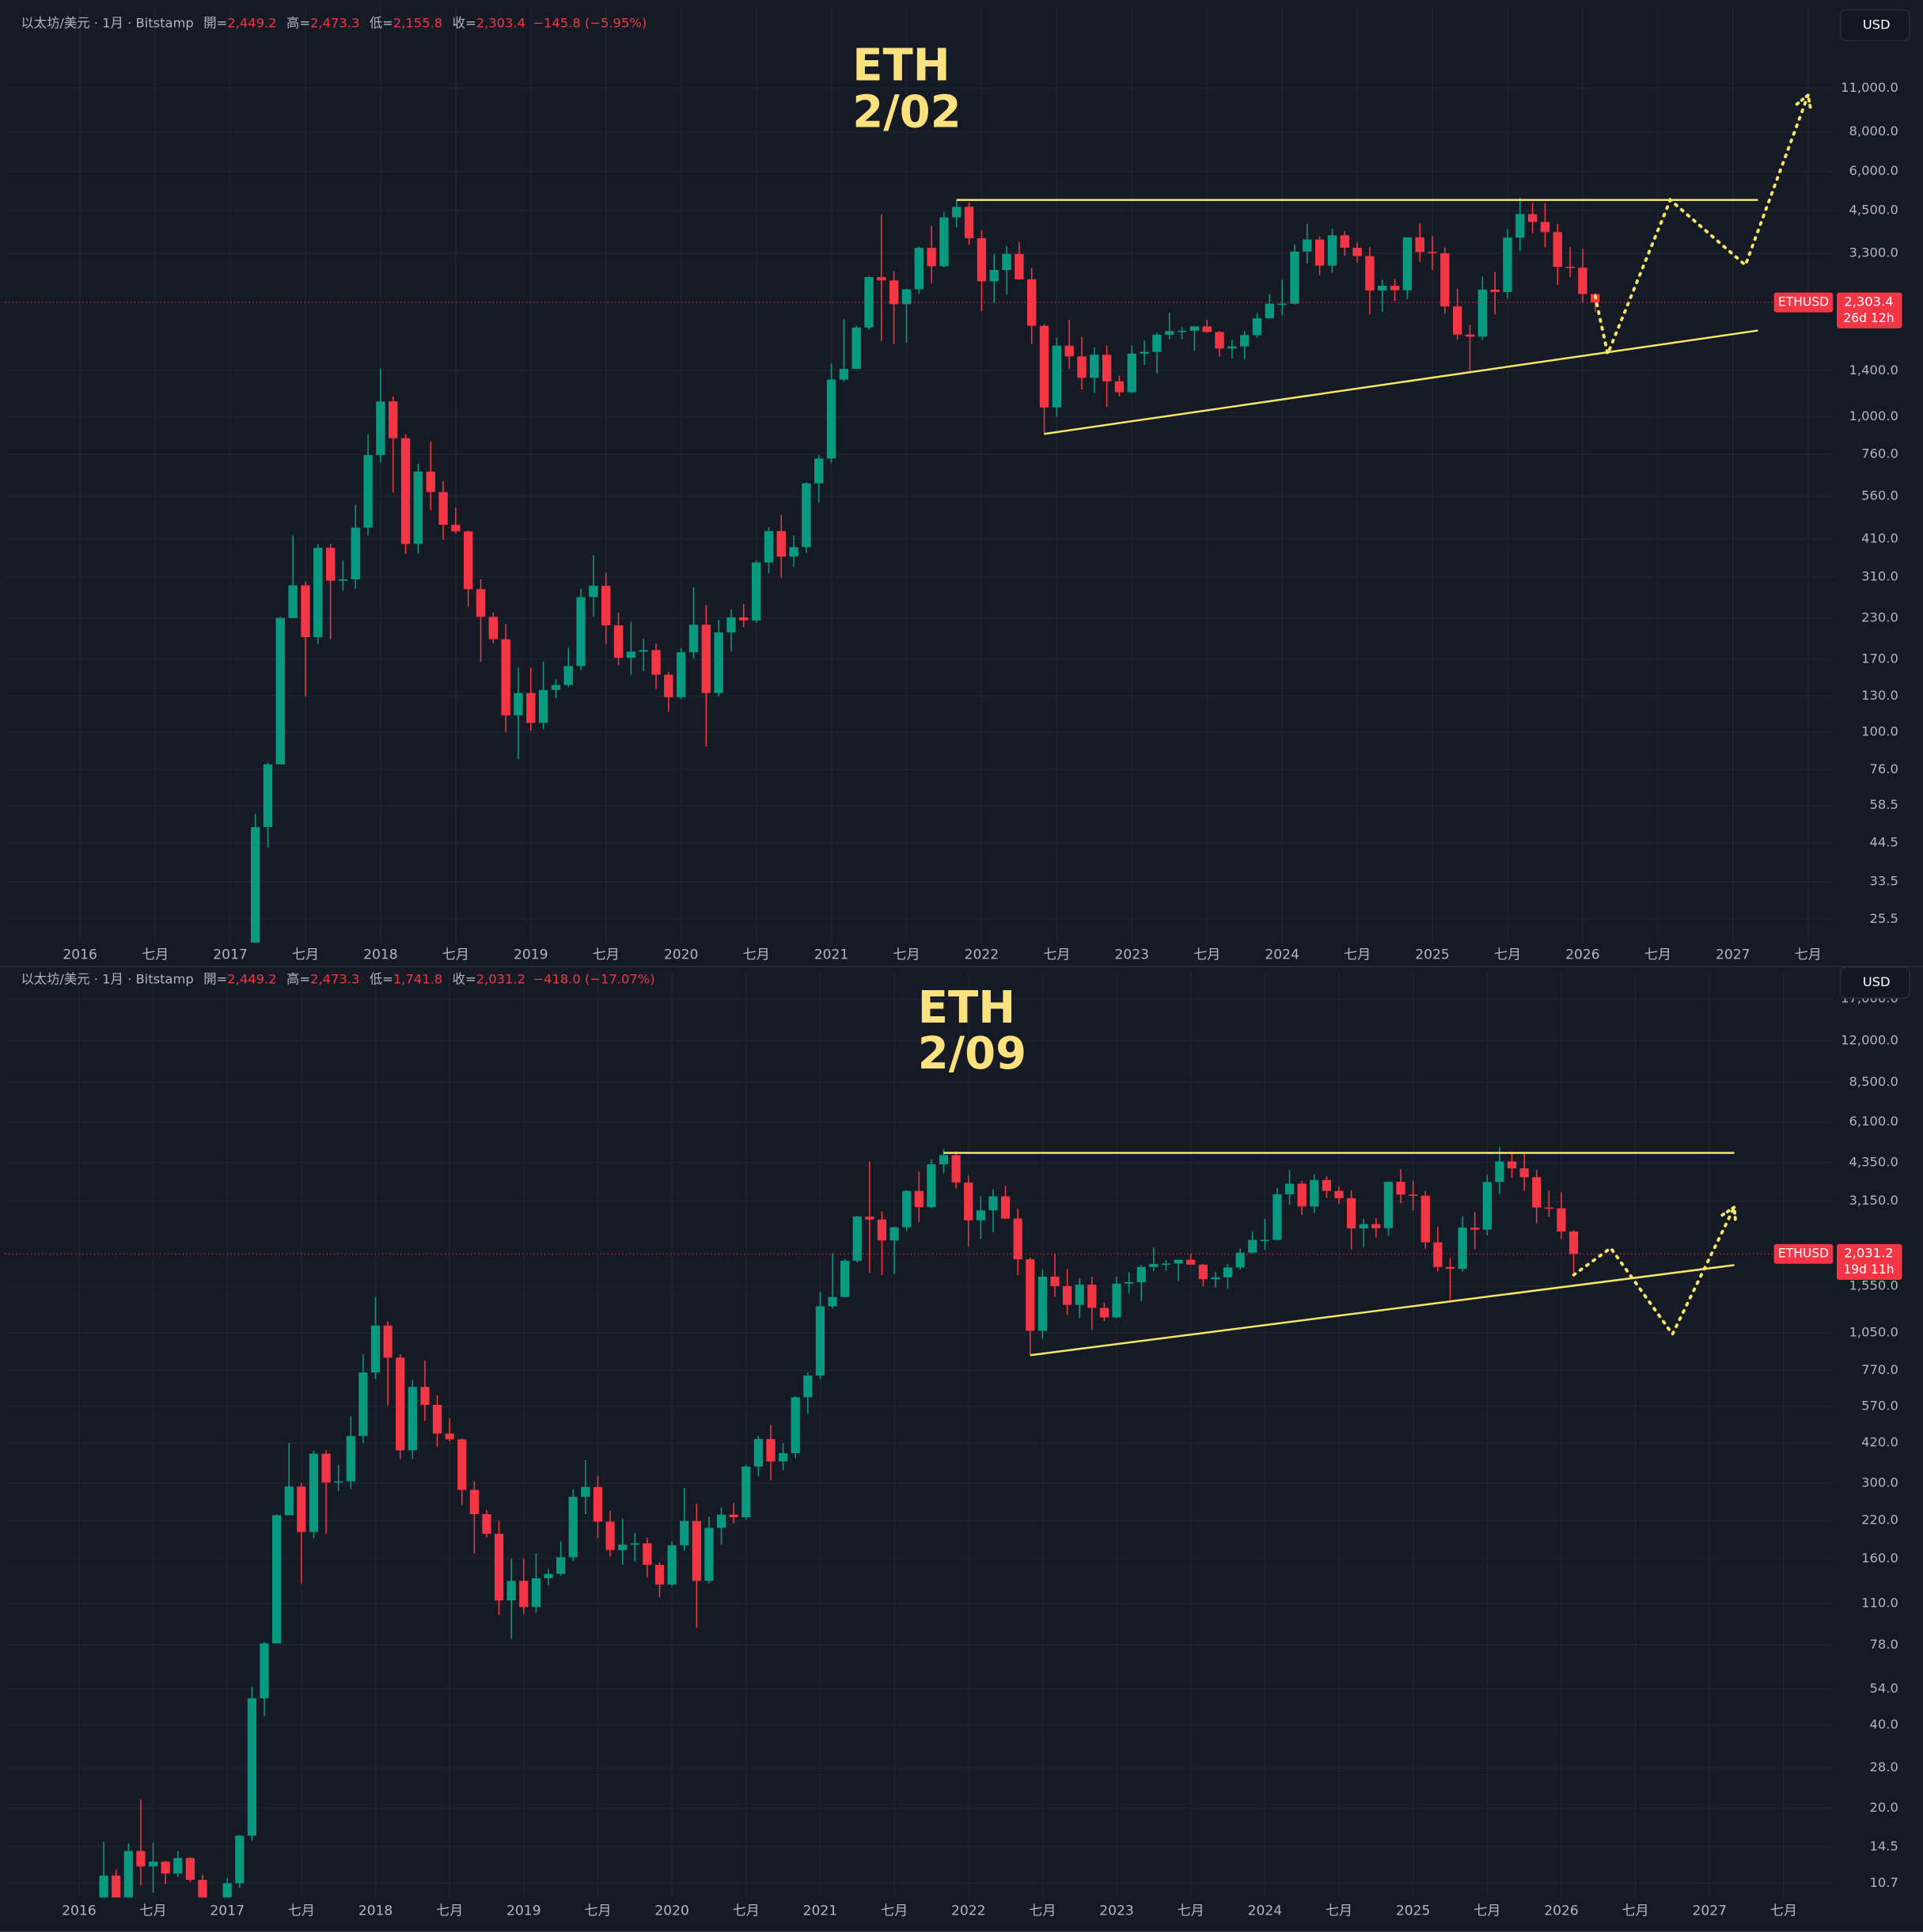  Describe the element at coordinates (1870, 1261) in the screenshot. I see `price-tag-bg` at that location.